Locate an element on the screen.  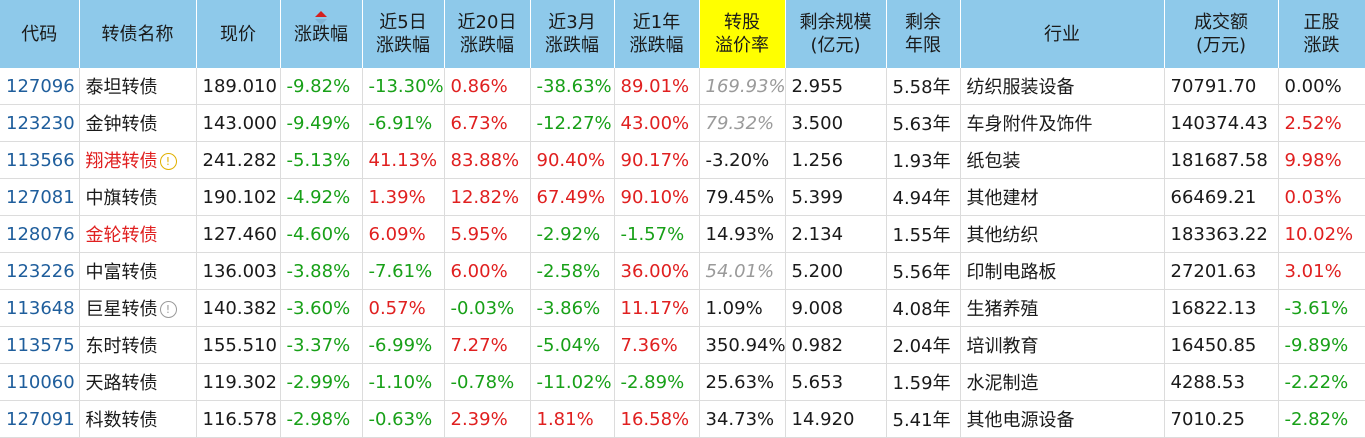
cell-turnover: 66469.21 is located at coordinates (1221, 197).